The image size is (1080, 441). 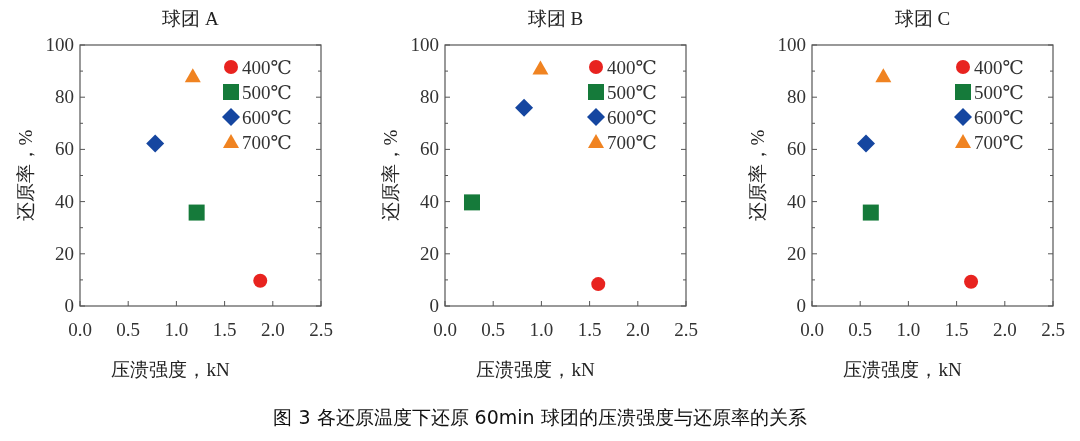 I want to click on chart-title: 球团 A, so click(x=191, y=18).